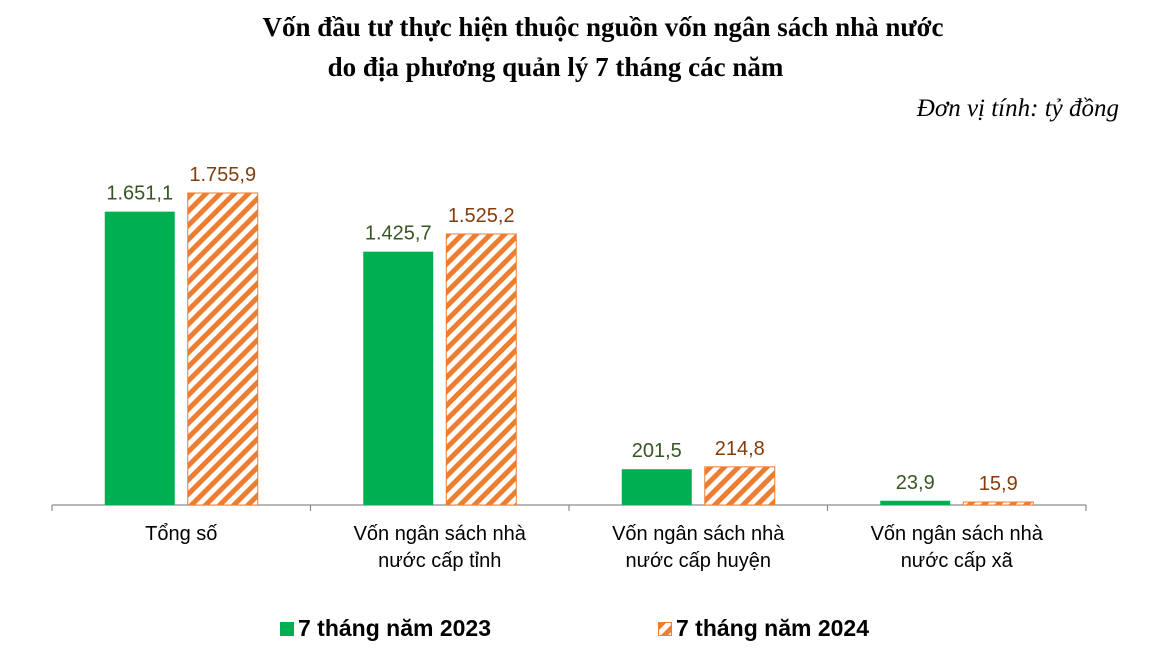 The height and width of the screenshot is (663, 1161). Describe the element at coordinates (665, 628) in the screenshot. I see `legend-swatch-2024` at that location.